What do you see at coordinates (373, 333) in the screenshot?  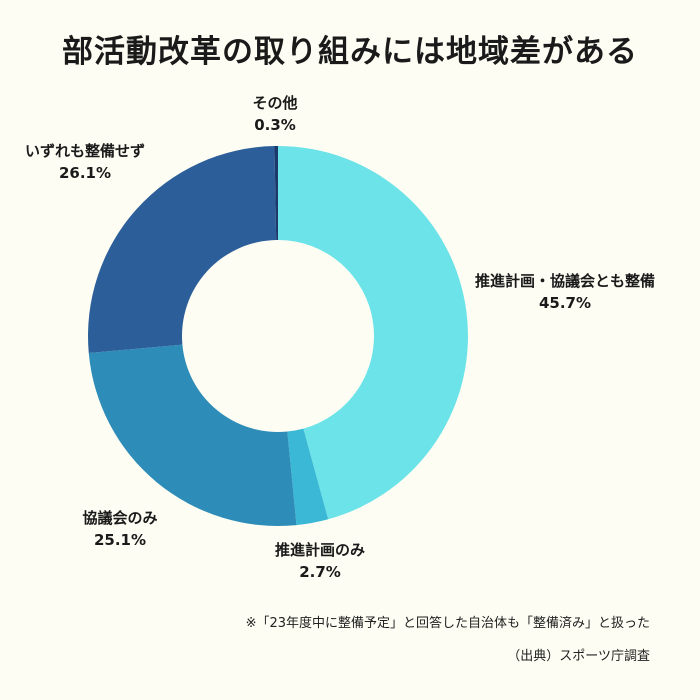 I see `slice-plan-and-council` at bounding box center [373, 333].